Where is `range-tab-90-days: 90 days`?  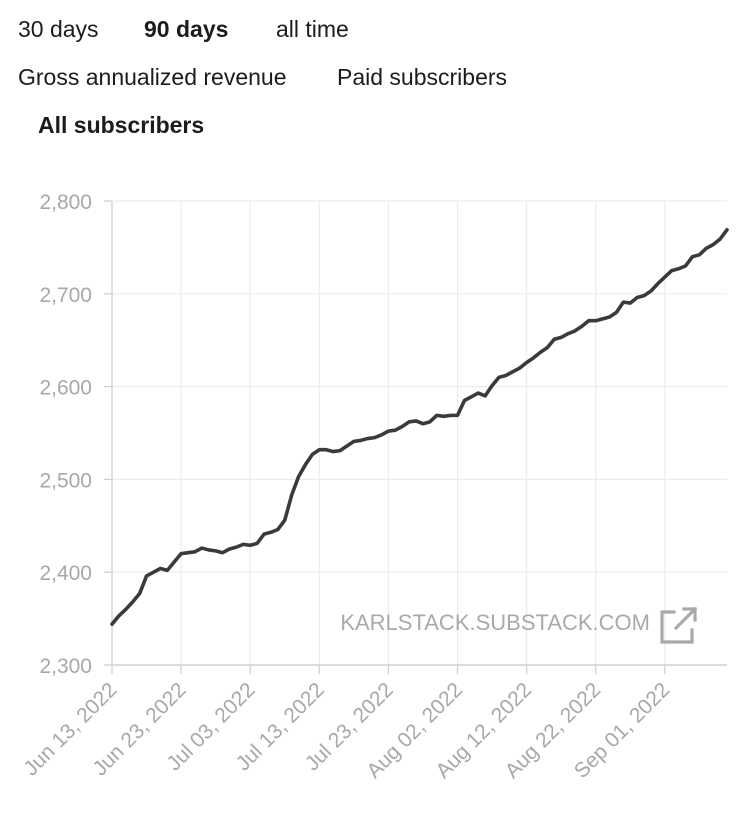
range-tab-90-days: 90 days is located at coordinates (186, 29).